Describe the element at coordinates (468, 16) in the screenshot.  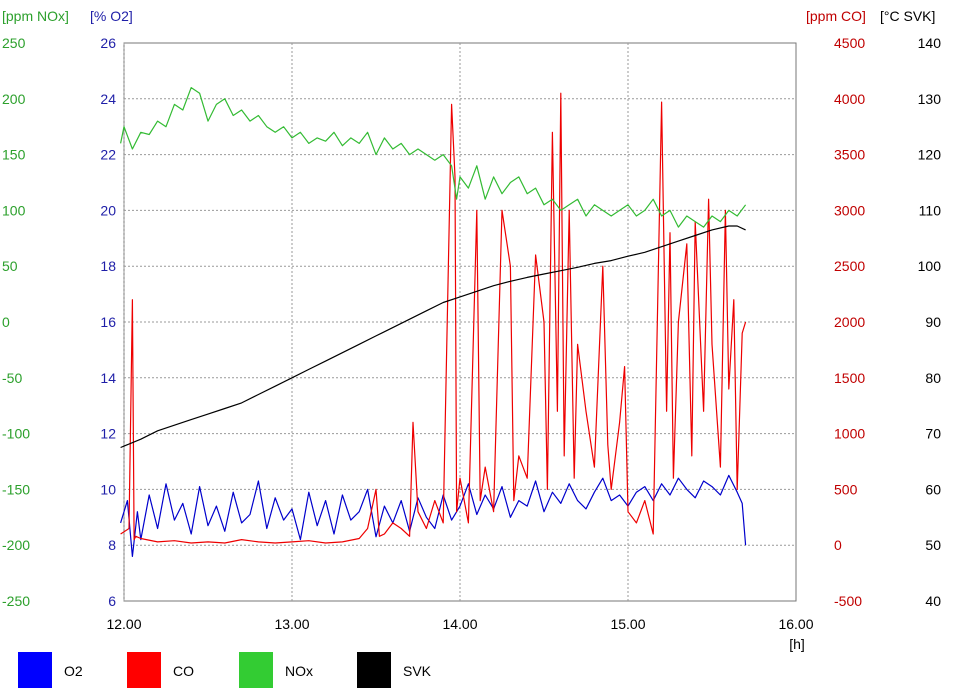
I see `axis-titles: [ppm NOx] [% O2] [ppm CO] [°C SVK]` at that location.